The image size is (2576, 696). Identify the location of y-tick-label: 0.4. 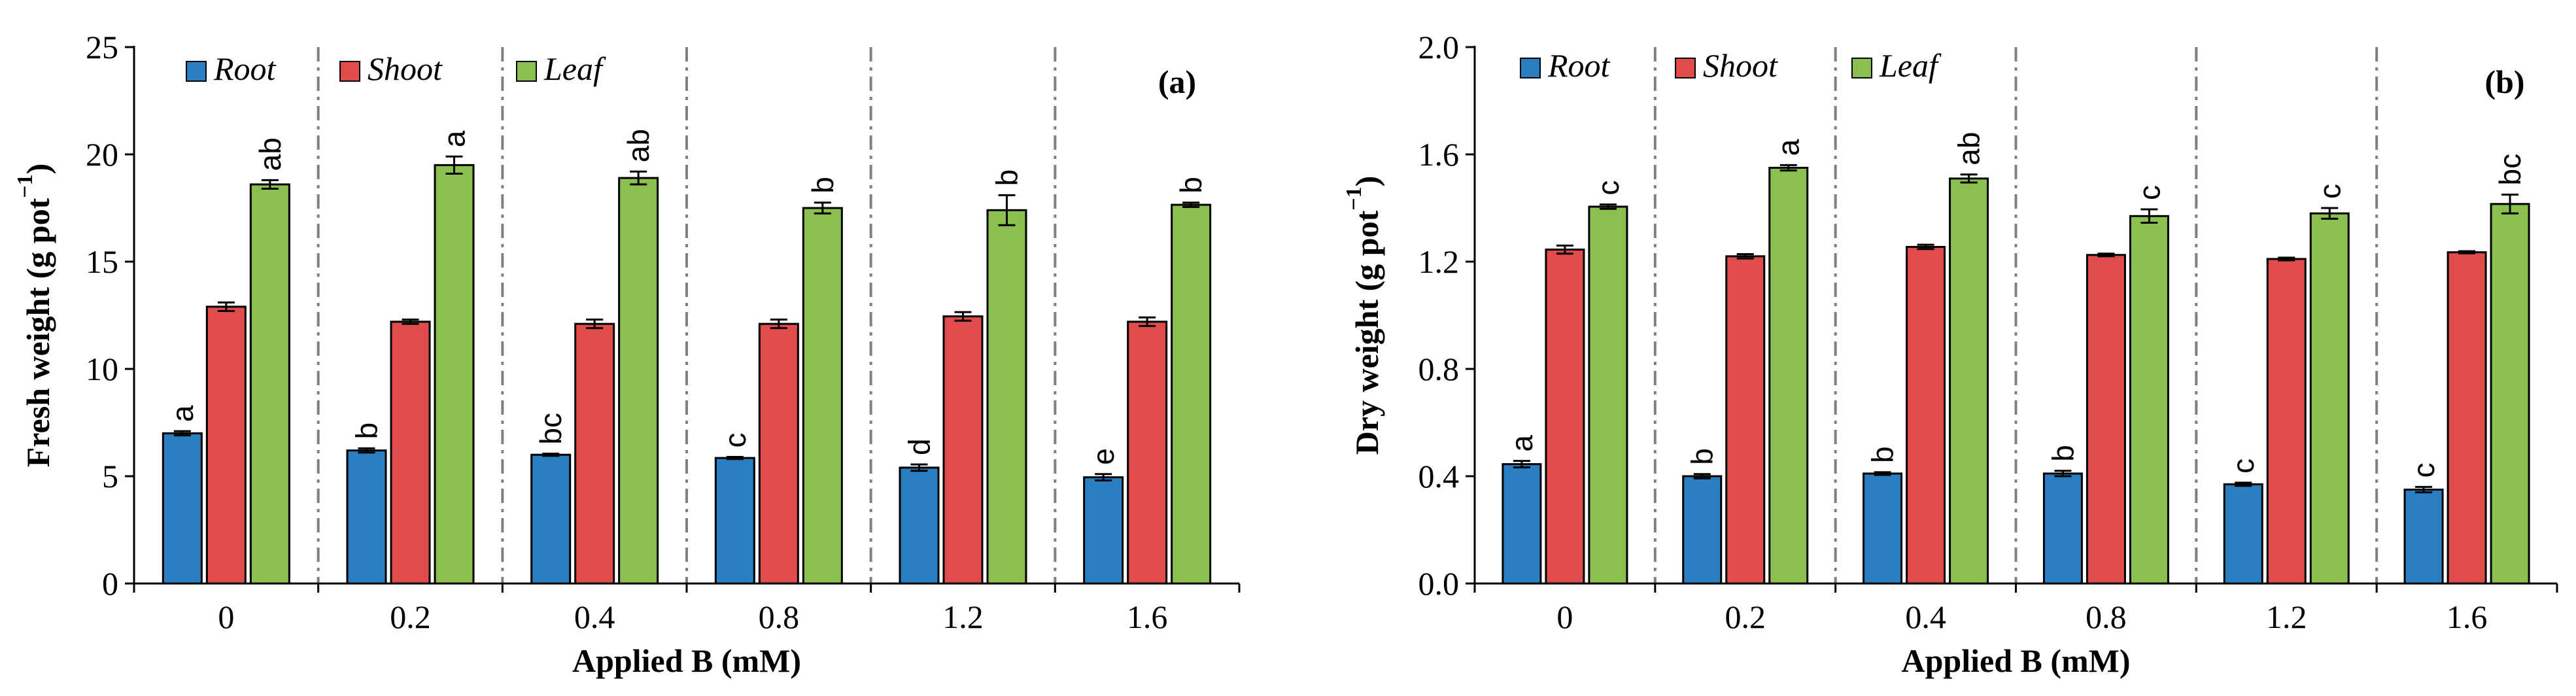
(1439, 477).